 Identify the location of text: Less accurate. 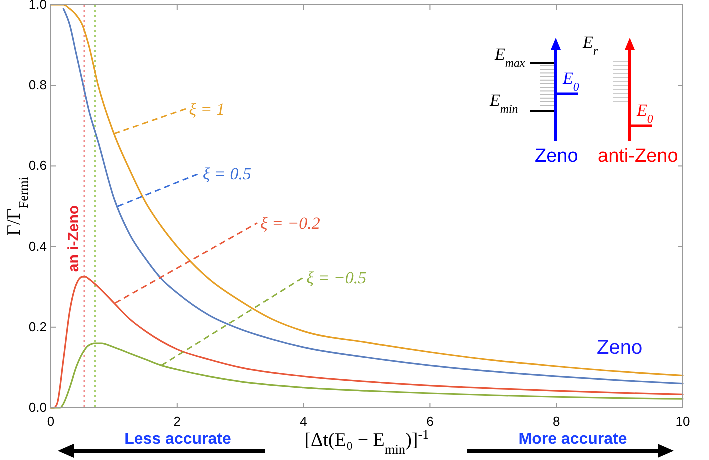
(178, 439).